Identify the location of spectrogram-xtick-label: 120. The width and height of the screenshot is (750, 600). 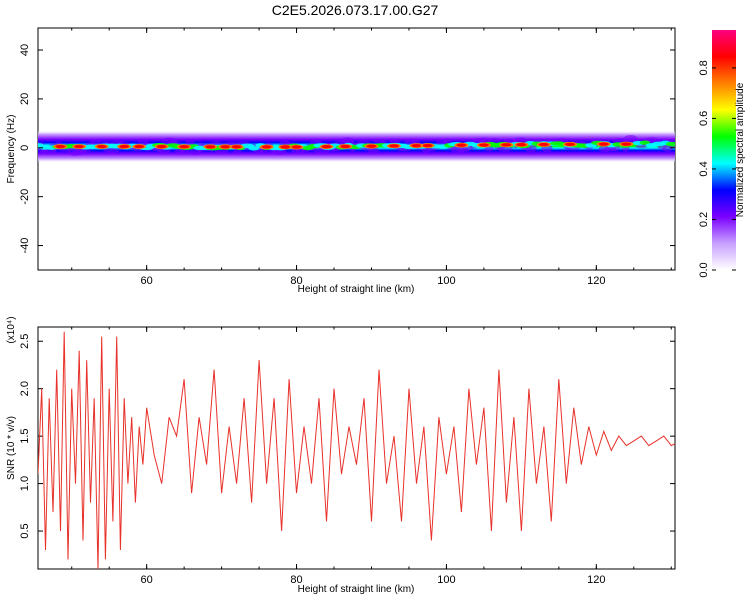
(596, 281).